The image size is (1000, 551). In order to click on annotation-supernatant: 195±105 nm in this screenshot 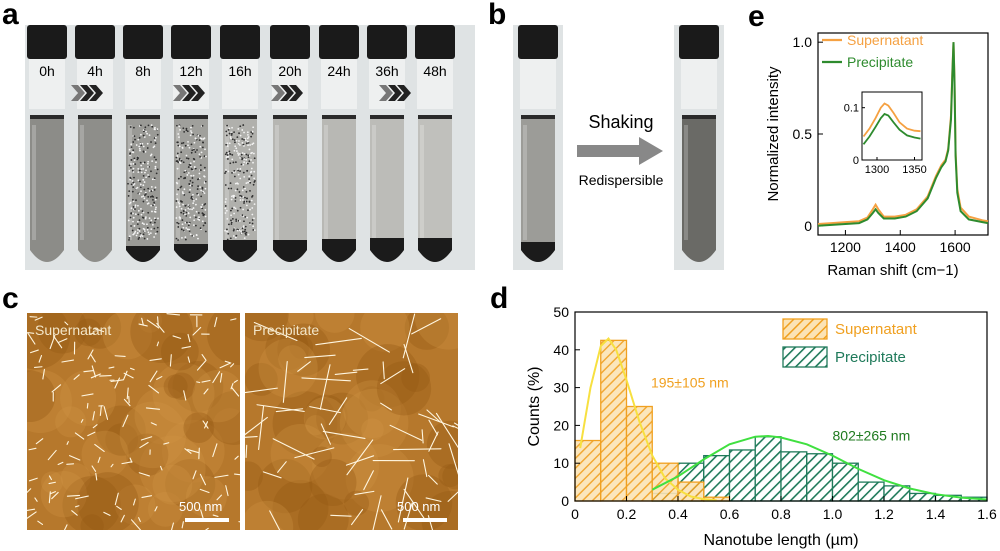, I will do `click(690, 383)`.